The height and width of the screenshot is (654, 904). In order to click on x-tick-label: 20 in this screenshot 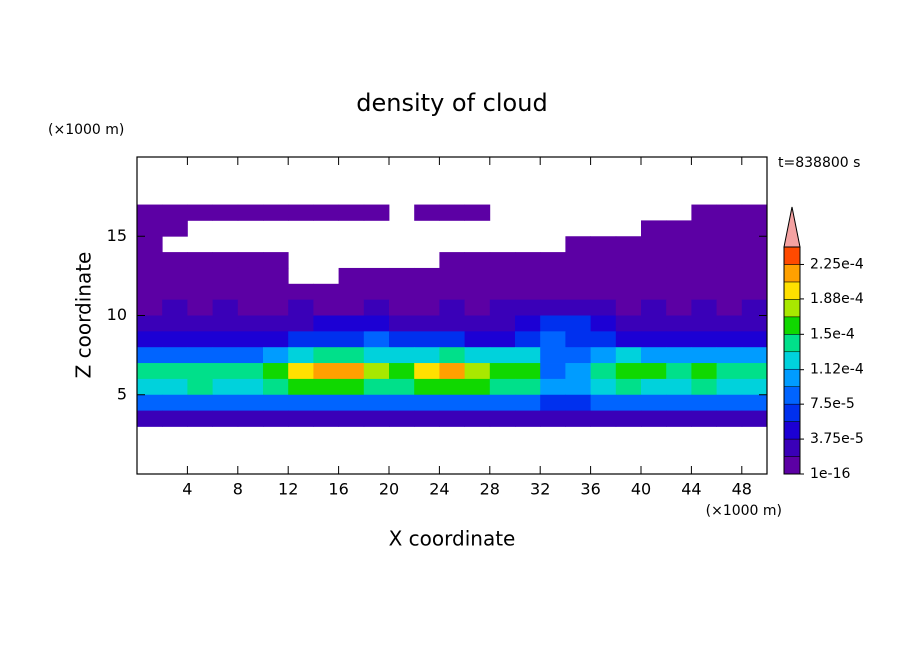, I will do `click(389, 489)`.